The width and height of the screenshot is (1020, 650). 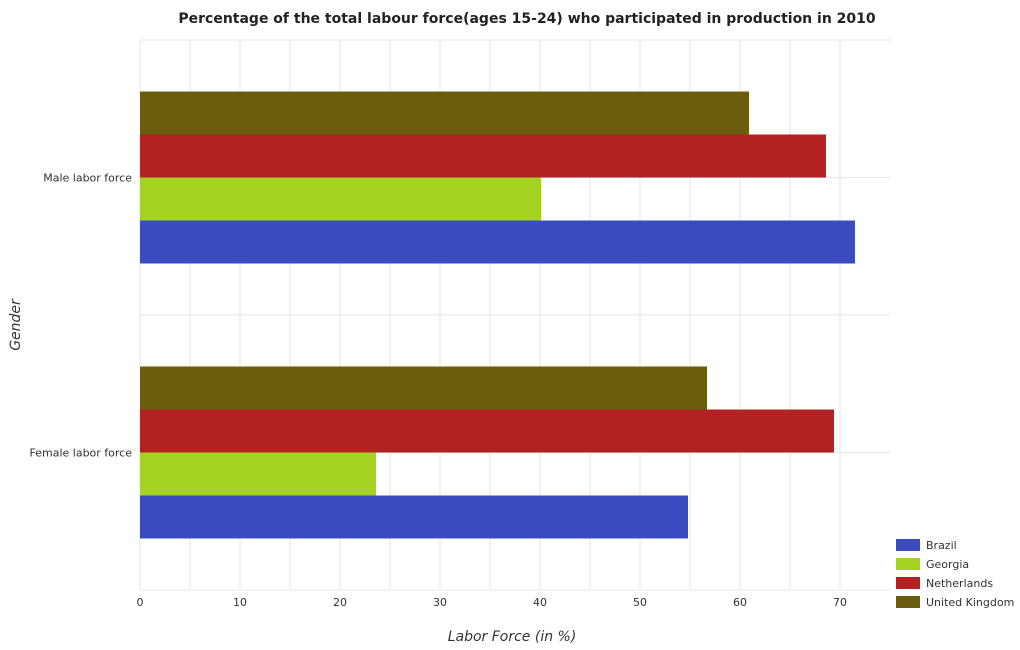 I want to click on x-tick-label: 40, so click(x=540, y=602).